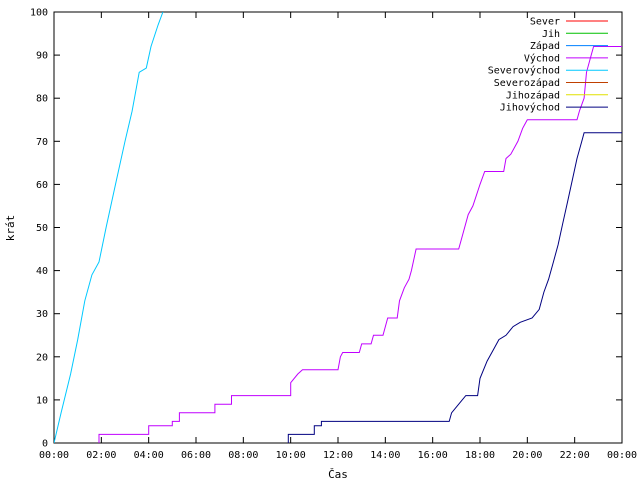 This screenshot has height=480, width=640. I want to click on x-tick-label: 22:00, so click(575, 455).